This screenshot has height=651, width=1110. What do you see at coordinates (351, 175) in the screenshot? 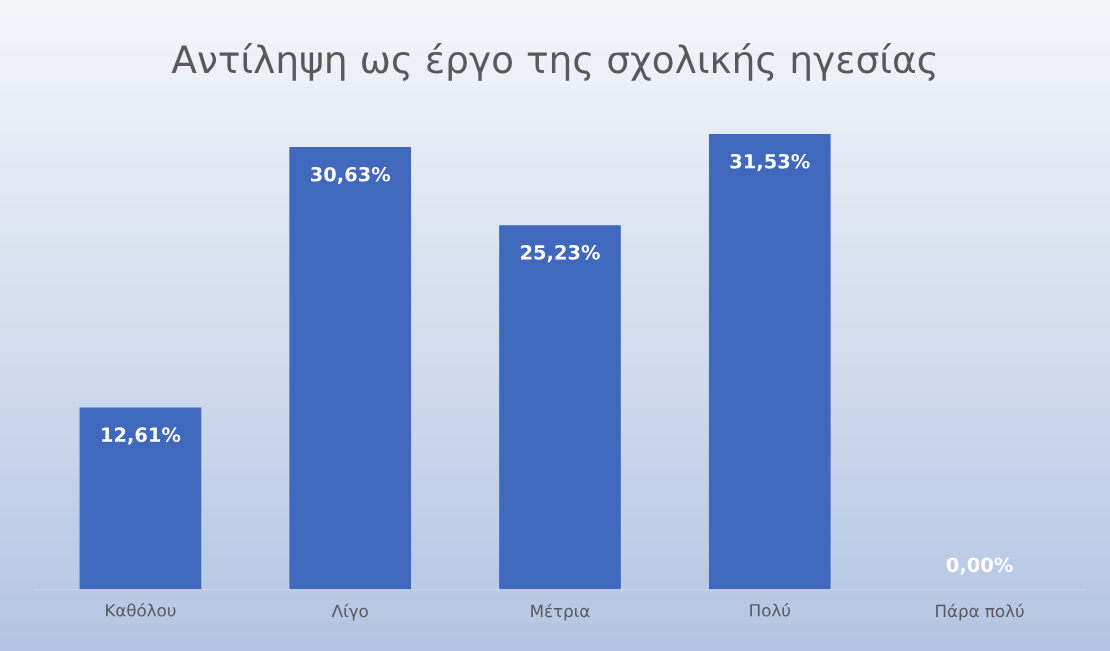
I see `data-label: 30,63%` at bounding box center [351, 175].